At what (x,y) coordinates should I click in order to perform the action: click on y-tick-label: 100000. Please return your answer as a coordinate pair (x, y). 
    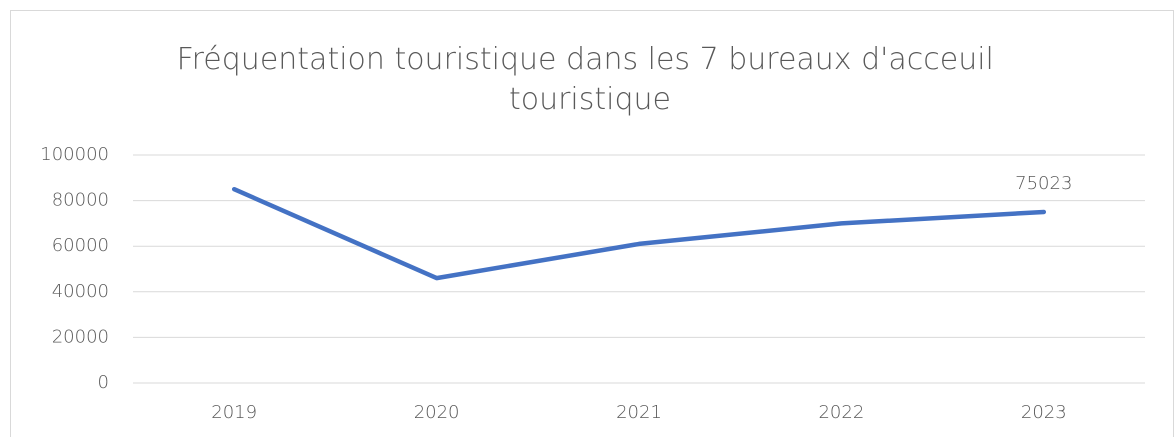
    Looking at the image, I should click on (74, 154).